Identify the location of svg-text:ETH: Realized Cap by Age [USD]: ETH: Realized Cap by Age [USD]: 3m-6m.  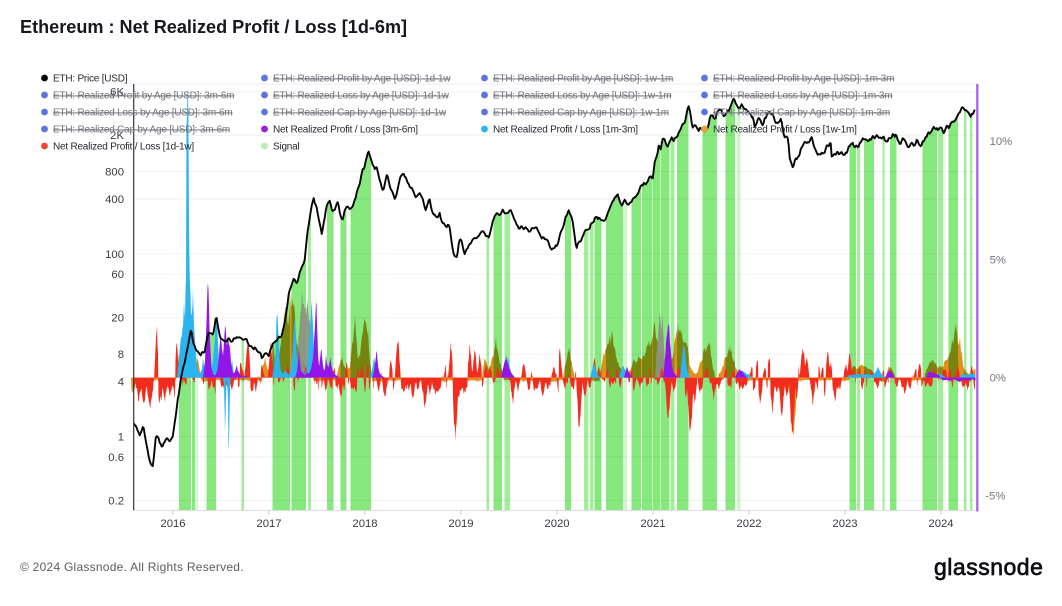
(141, 130).